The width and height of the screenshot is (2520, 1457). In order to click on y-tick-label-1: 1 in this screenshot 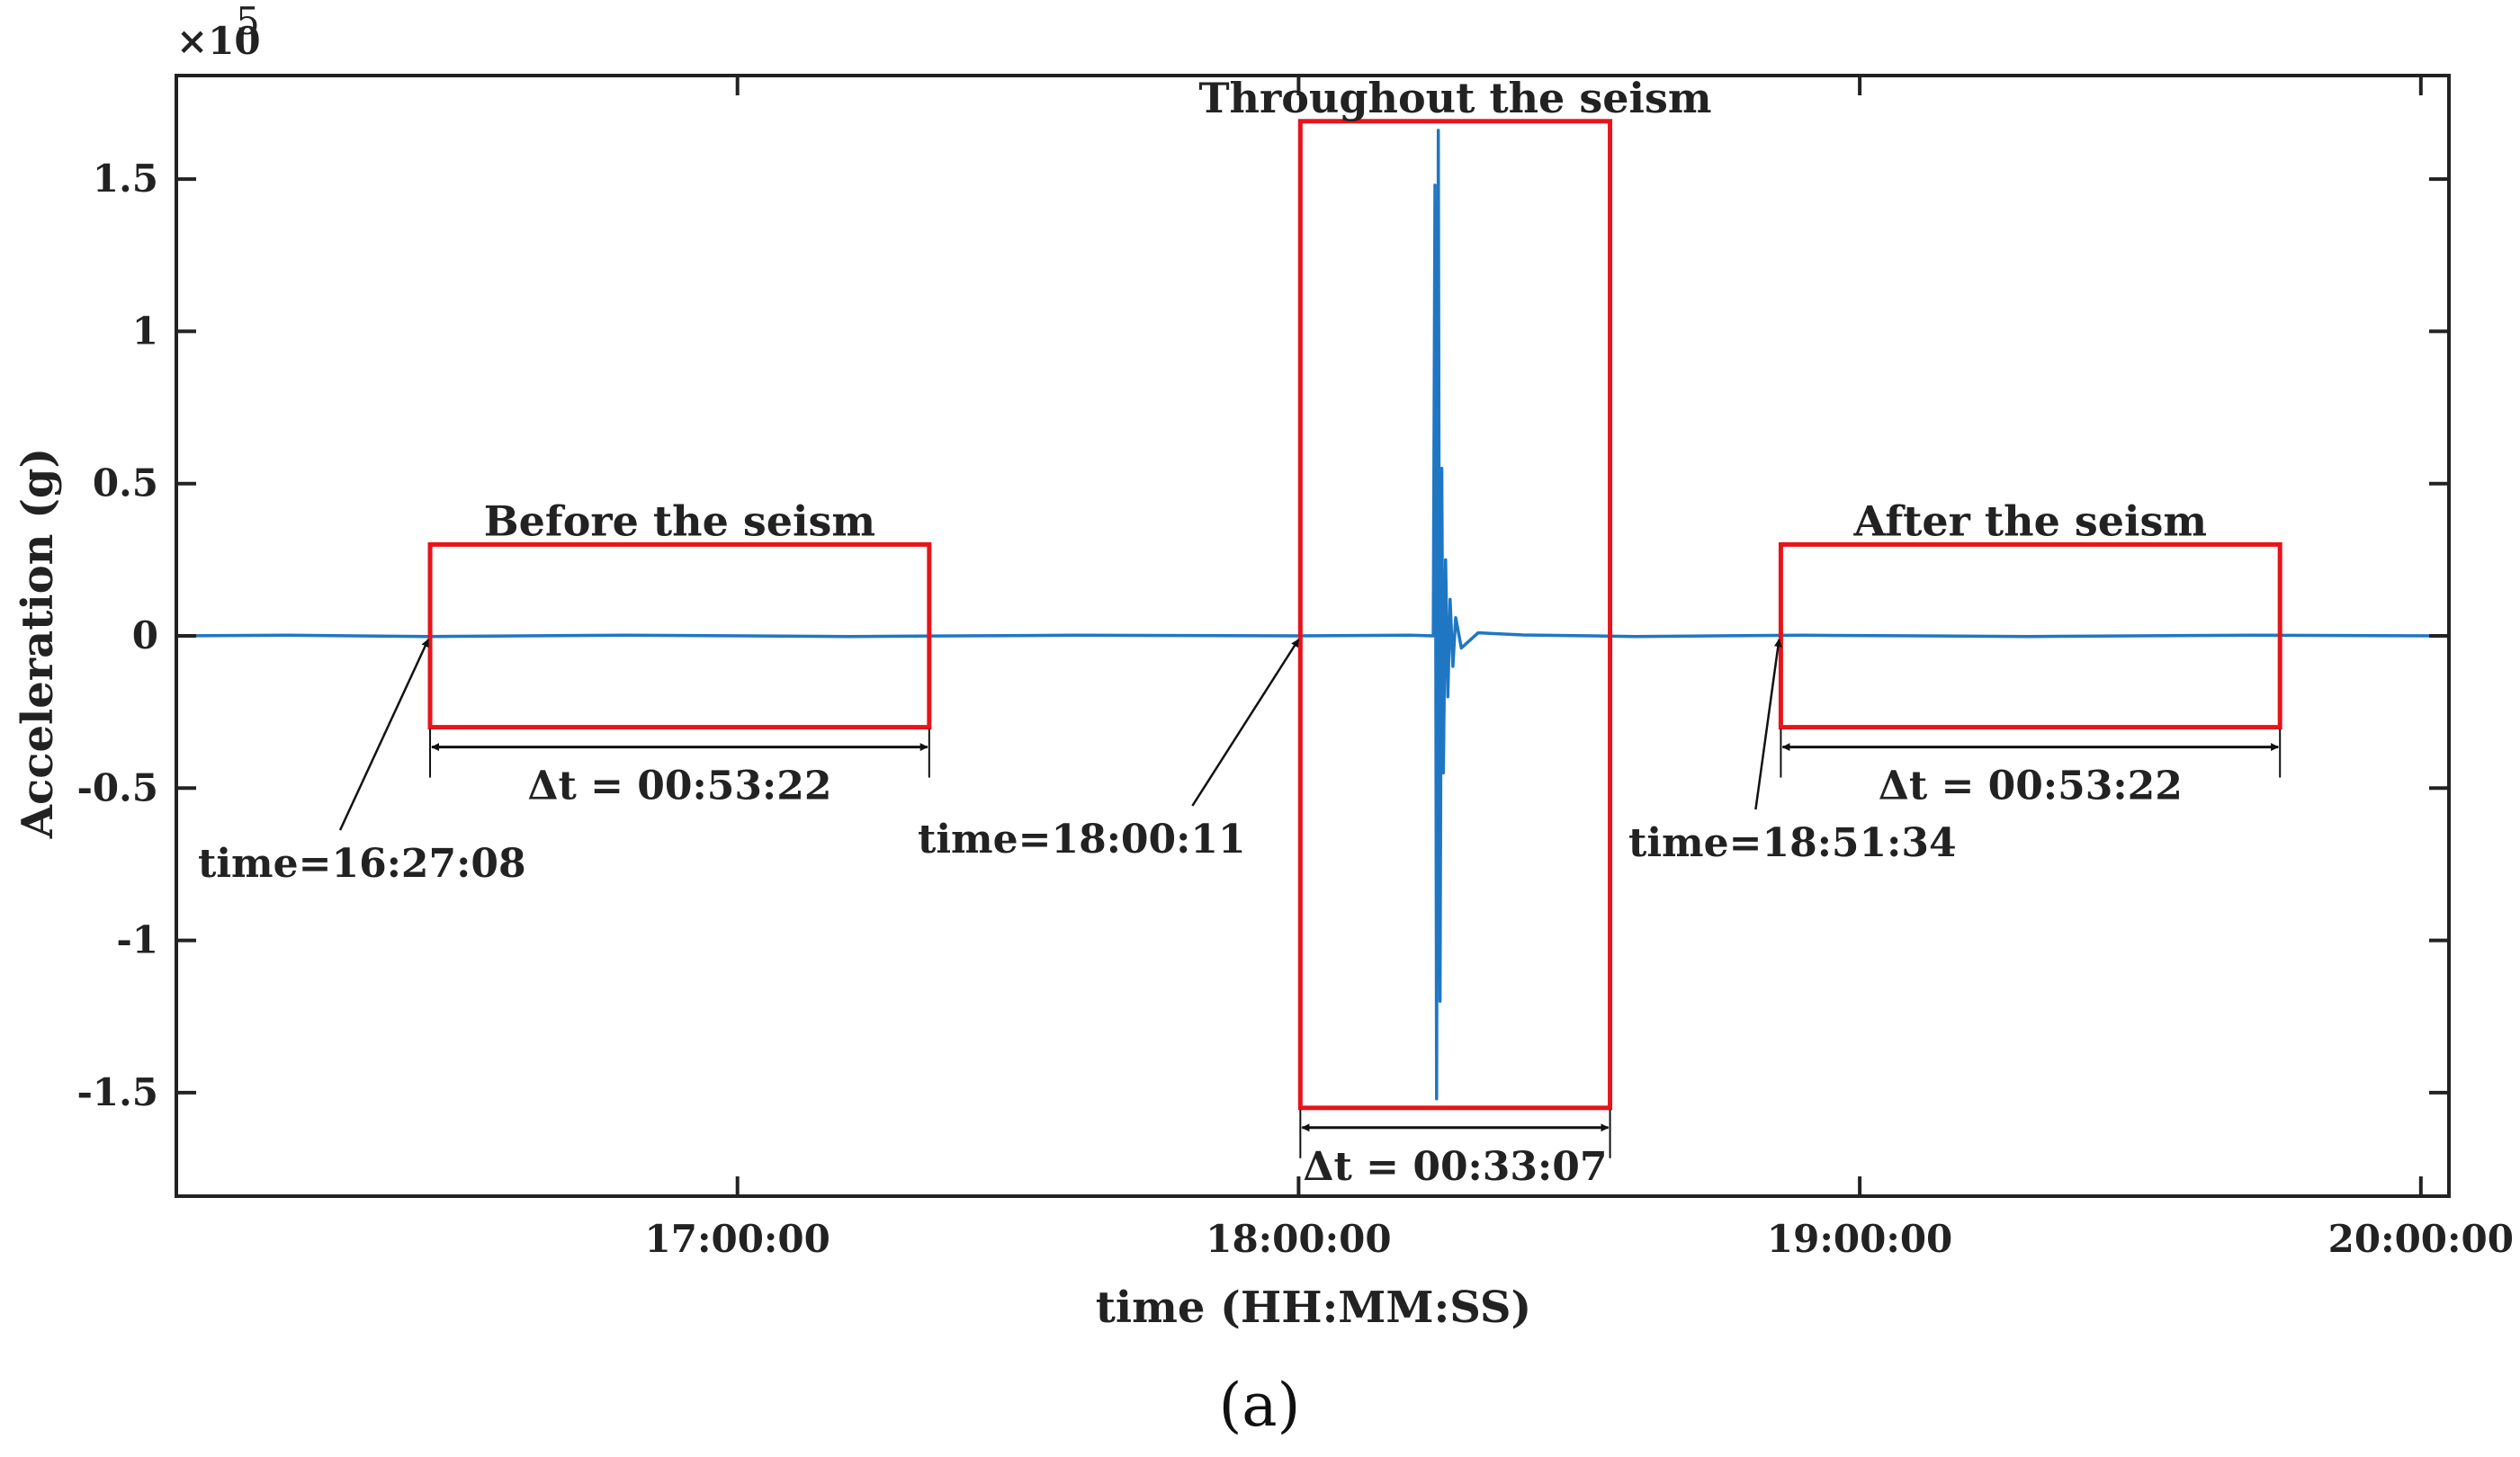, I will do `click(145, 330)`.